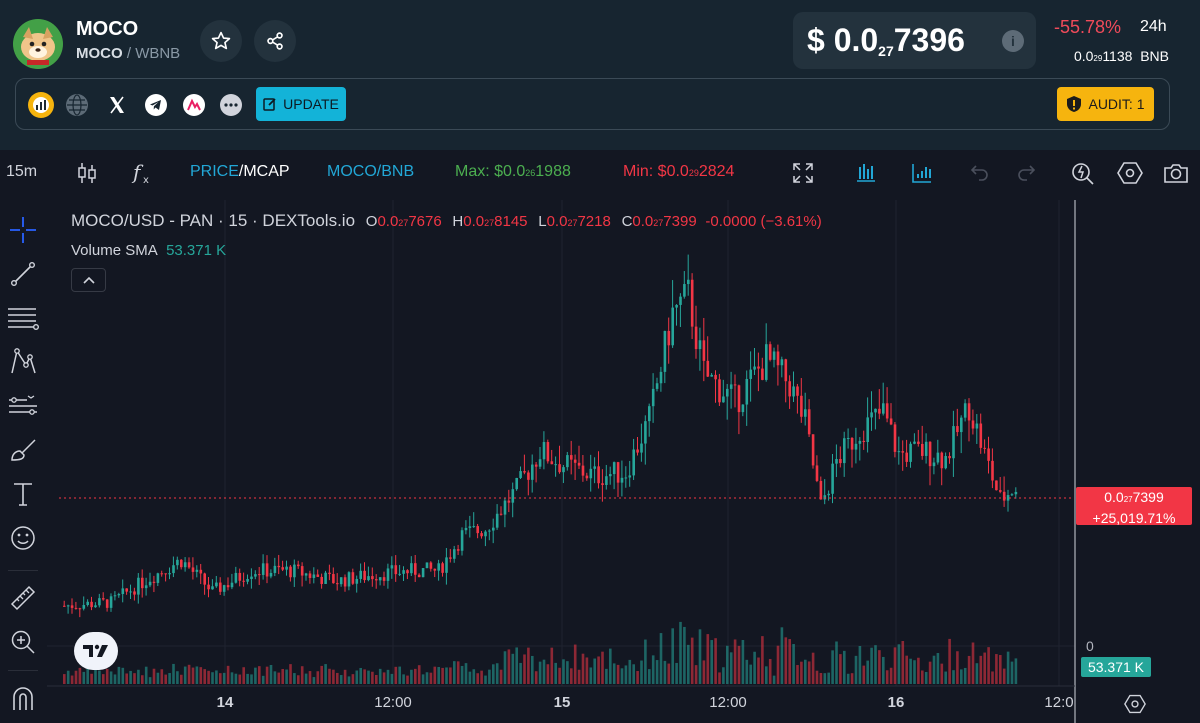 This screenshot has height=723, width=1200. I want to click on more-links-button, so click(231, 105).